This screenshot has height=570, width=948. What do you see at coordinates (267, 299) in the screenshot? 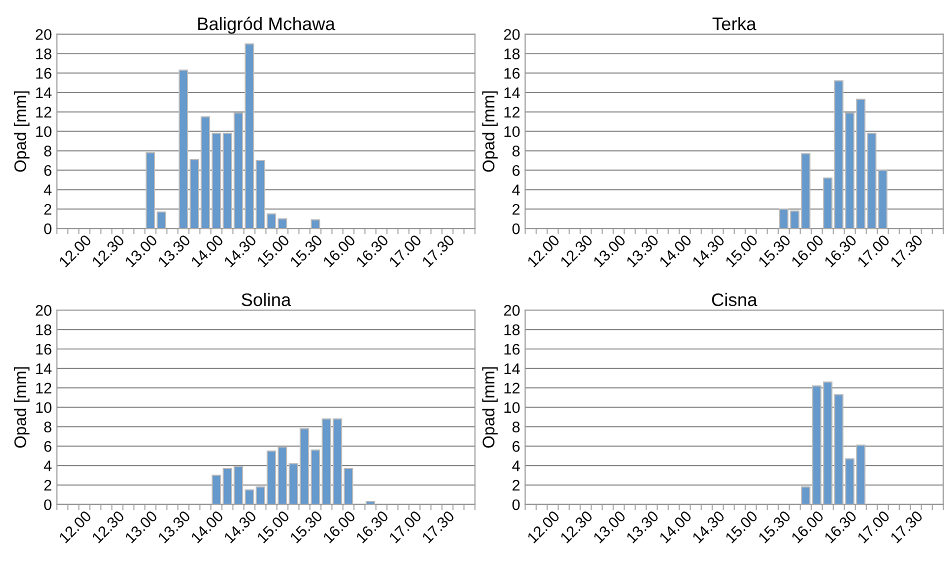
I see `chart-title: Solina` at bounding box center [267, 299].